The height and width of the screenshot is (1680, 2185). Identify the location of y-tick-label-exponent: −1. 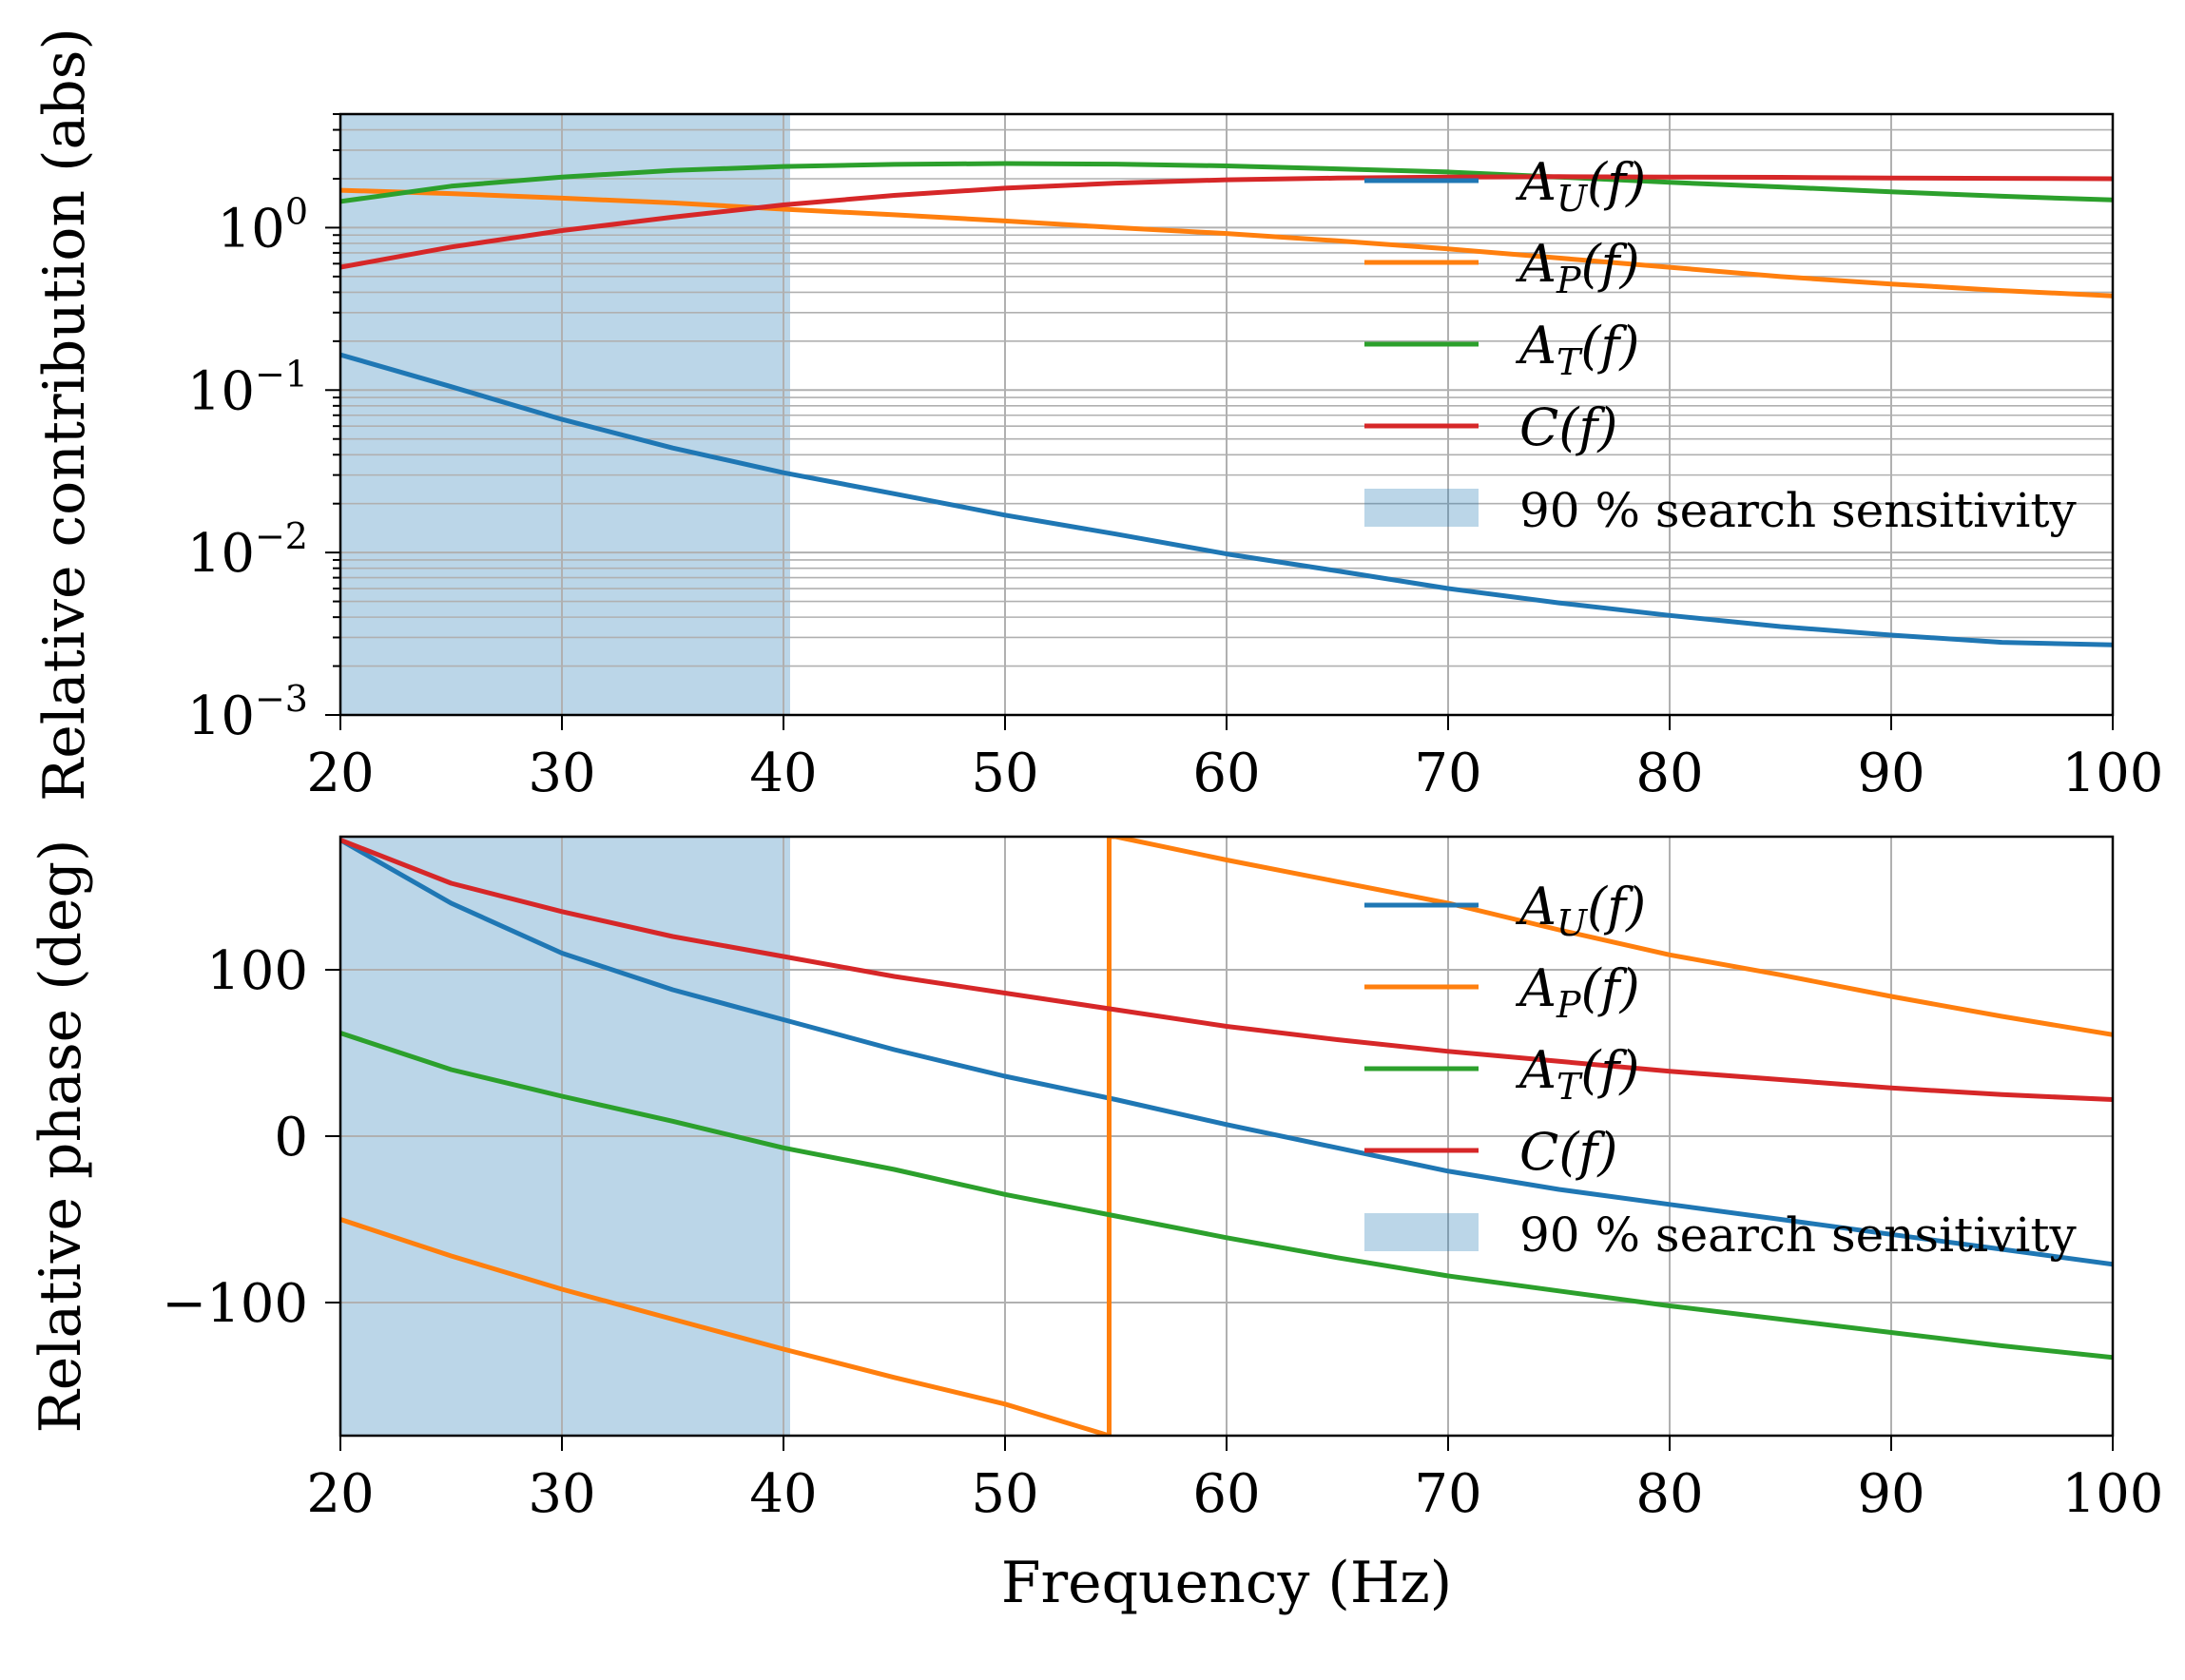
(281, 374).